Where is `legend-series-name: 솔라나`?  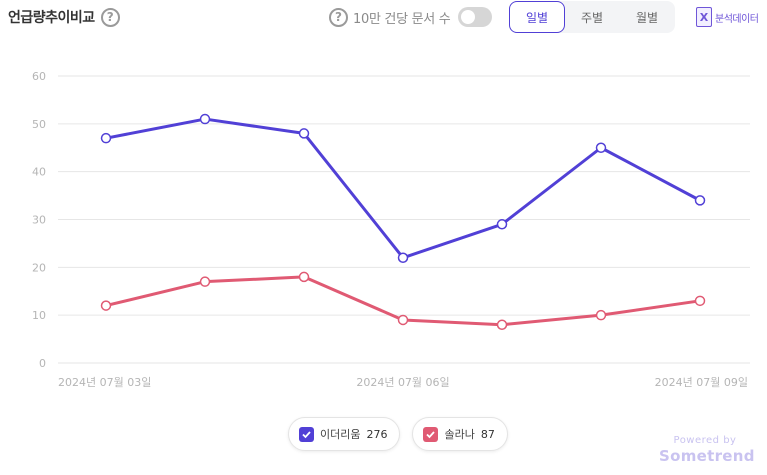 legend-series-name: 솔라나 is located at coordinates (459, 434).